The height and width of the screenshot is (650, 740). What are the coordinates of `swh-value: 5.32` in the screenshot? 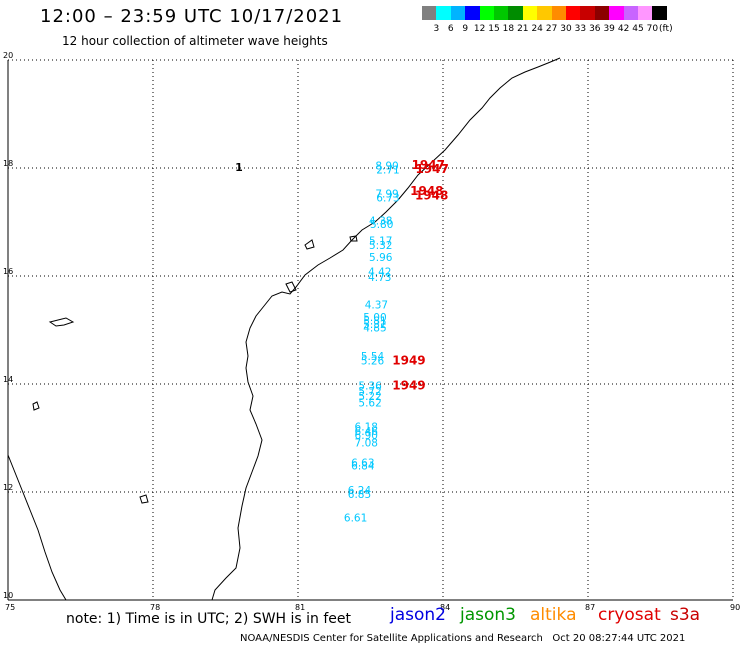 It's located at (380, 246).